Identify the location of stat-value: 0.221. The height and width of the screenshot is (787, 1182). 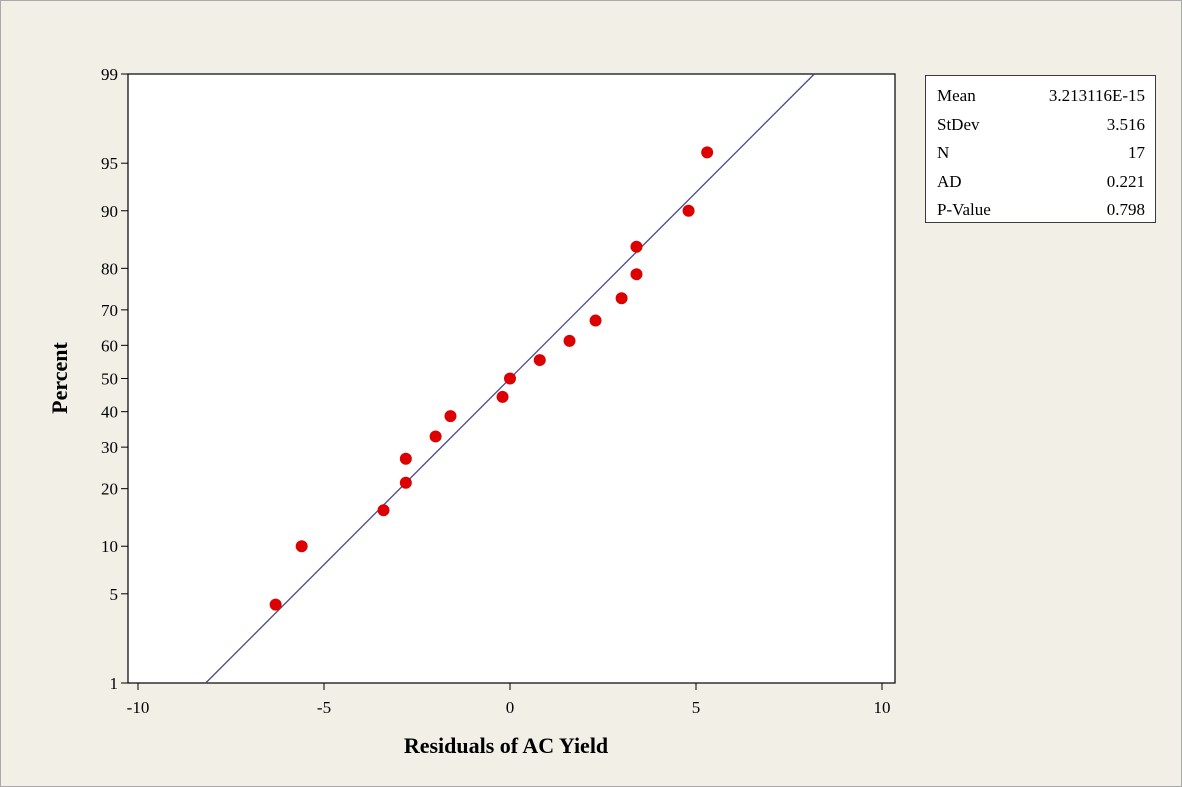
(1125, 181).